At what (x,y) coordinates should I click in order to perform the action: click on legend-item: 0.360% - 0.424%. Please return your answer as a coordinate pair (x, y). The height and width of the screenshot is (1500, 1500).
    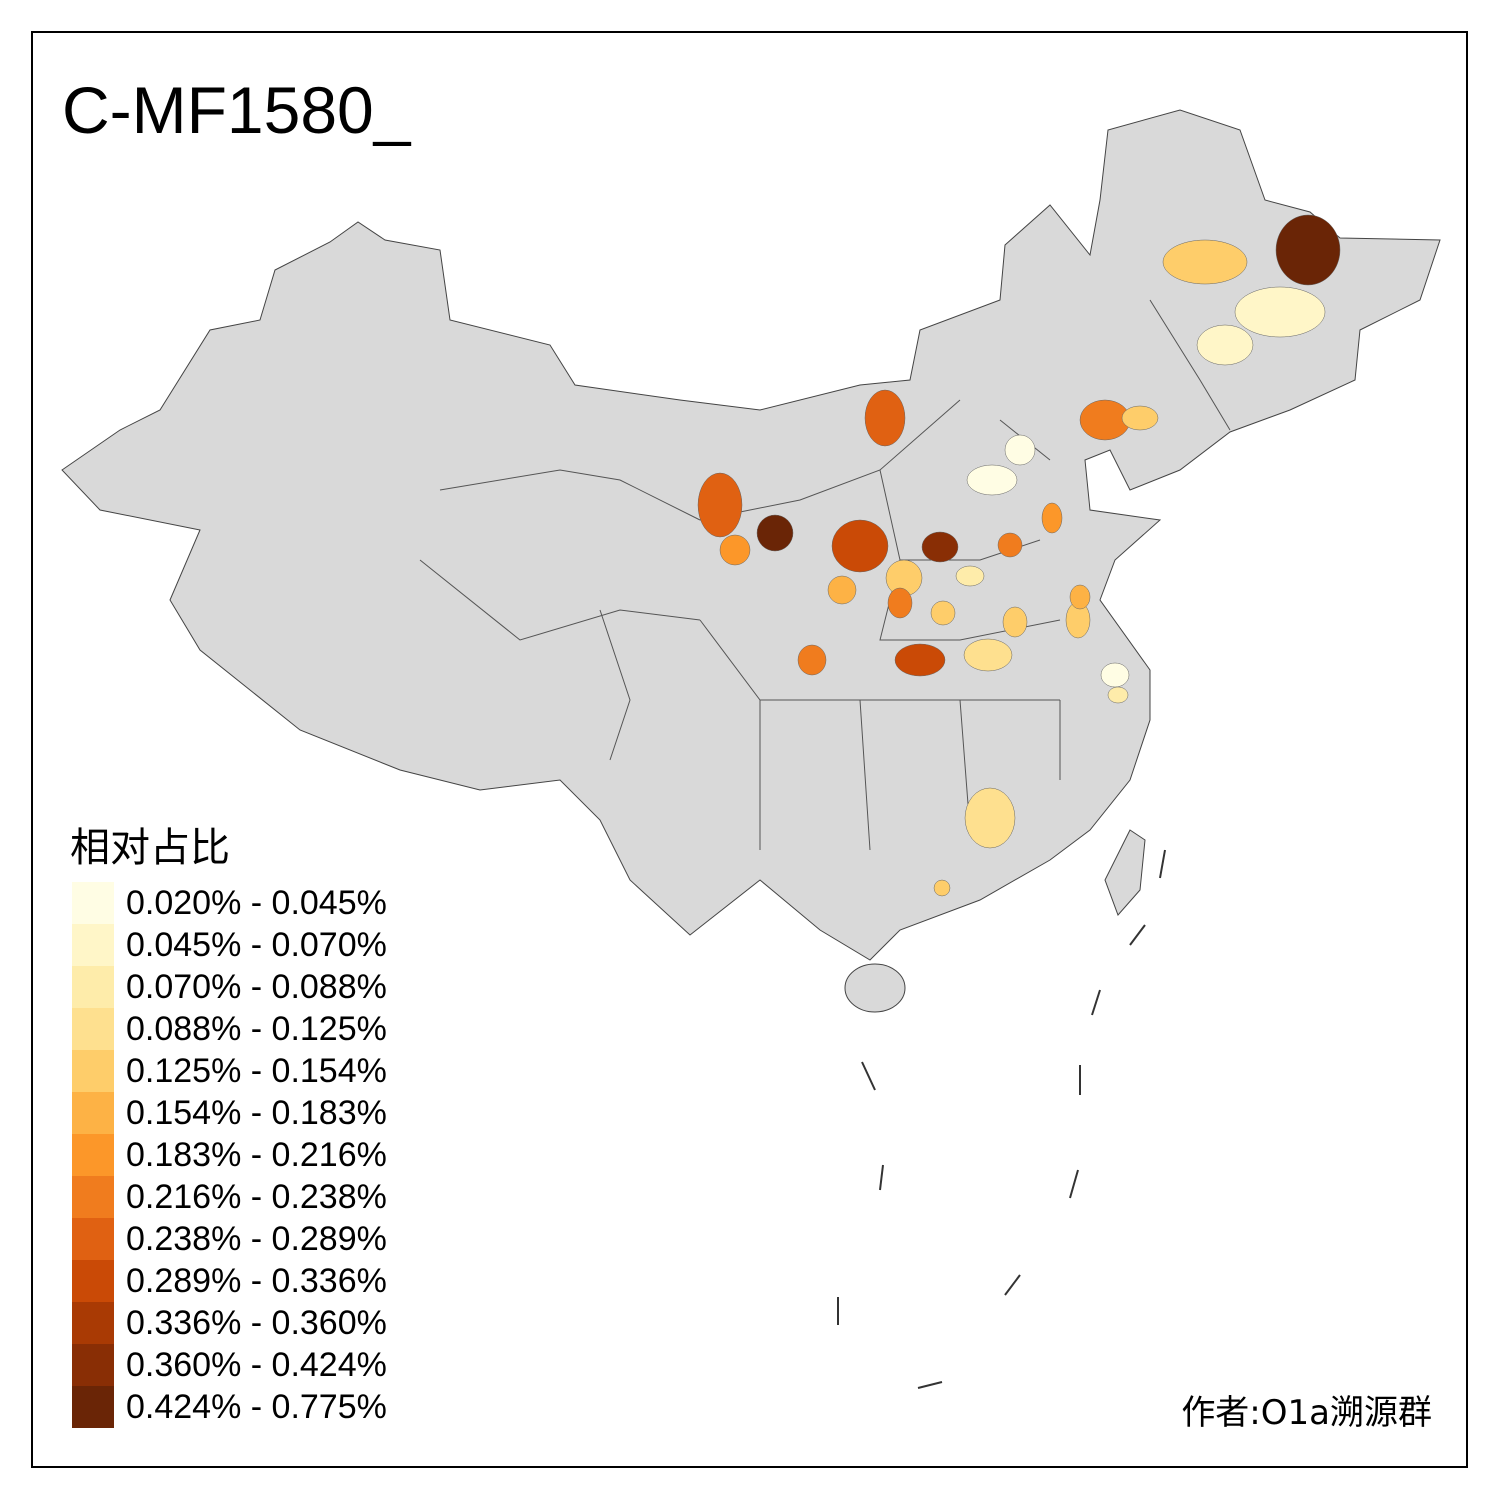
    Looking at the image, I should click on (229, 1365).